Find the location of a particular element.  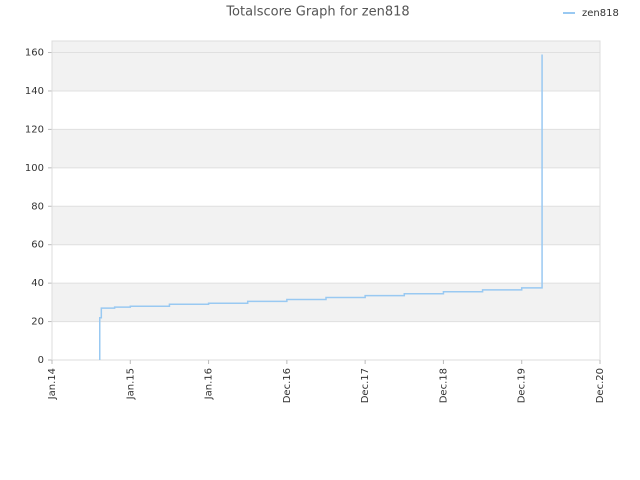

y-tick-label: 60 is located at coordinates (37, 245).